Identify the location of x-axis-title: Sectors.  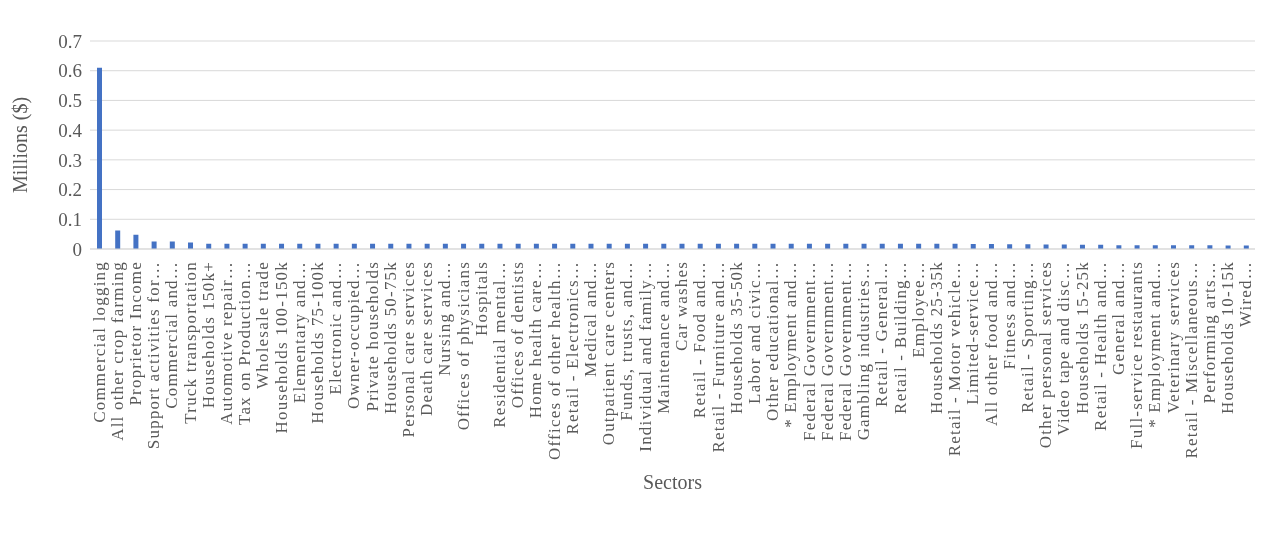
(673, 482).